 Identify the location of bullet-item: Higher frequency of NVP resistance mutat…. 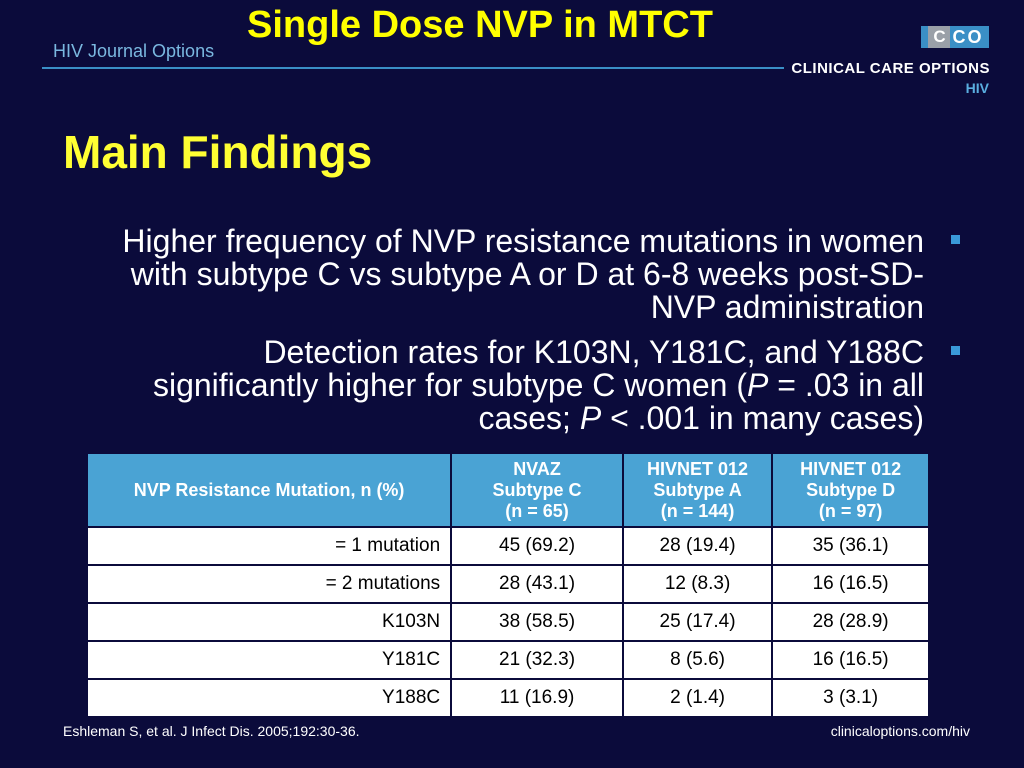
(510, 274).